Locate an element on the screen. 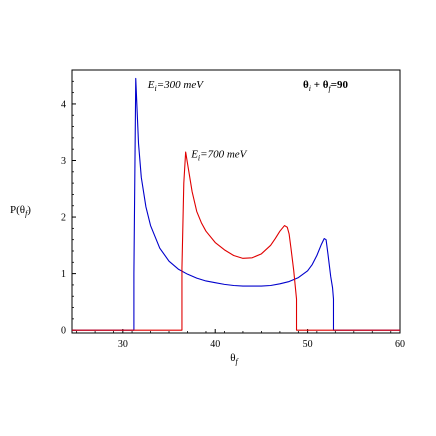 Image resolution: width=436 pixels, height=436 pixels. annotation-1: Ei=700 meV is located at coordinates (218, 156).